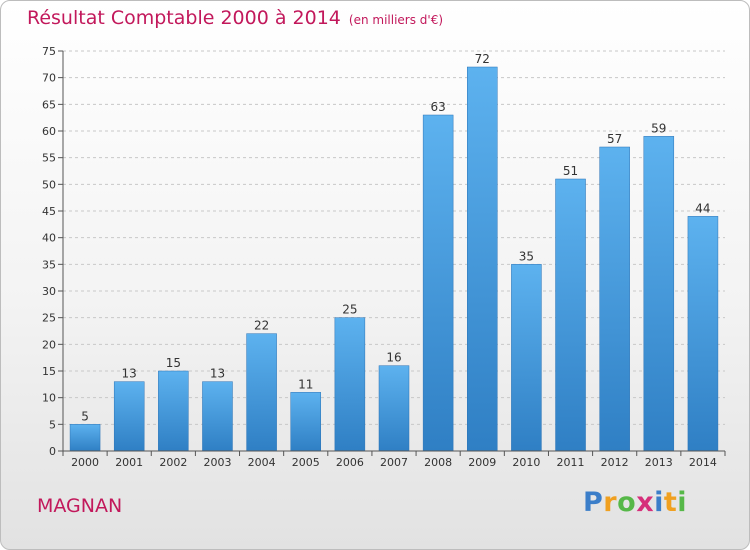 This screenshot has height=550, width=750. Describe the element at coordinates (349, 310) in the screenshot. I see `data-label-2006: 25` at that location.